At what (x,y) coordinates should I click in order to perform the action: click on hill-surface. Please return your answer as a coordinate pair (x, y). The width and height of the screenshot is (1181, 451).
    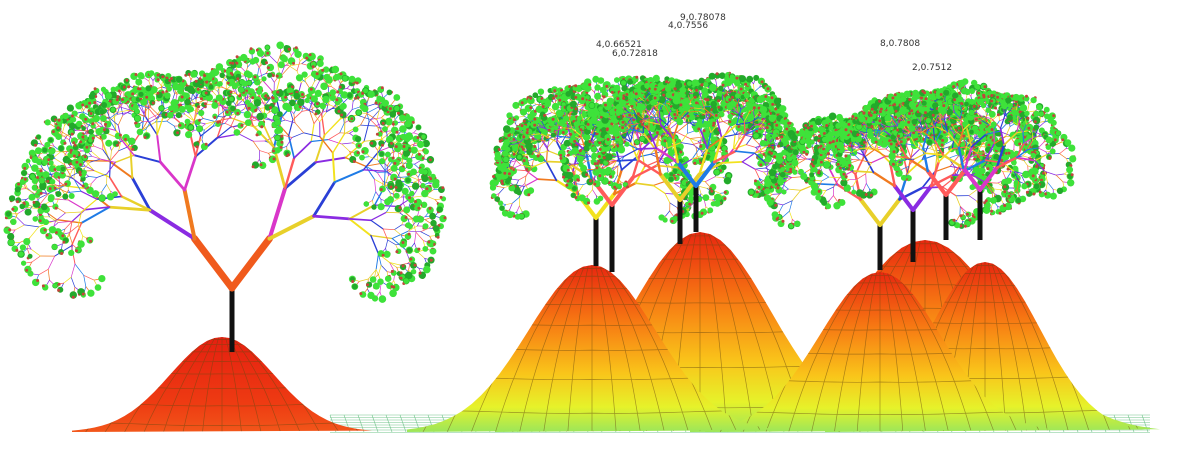
    Looking at the image, I should click on (222, 384).